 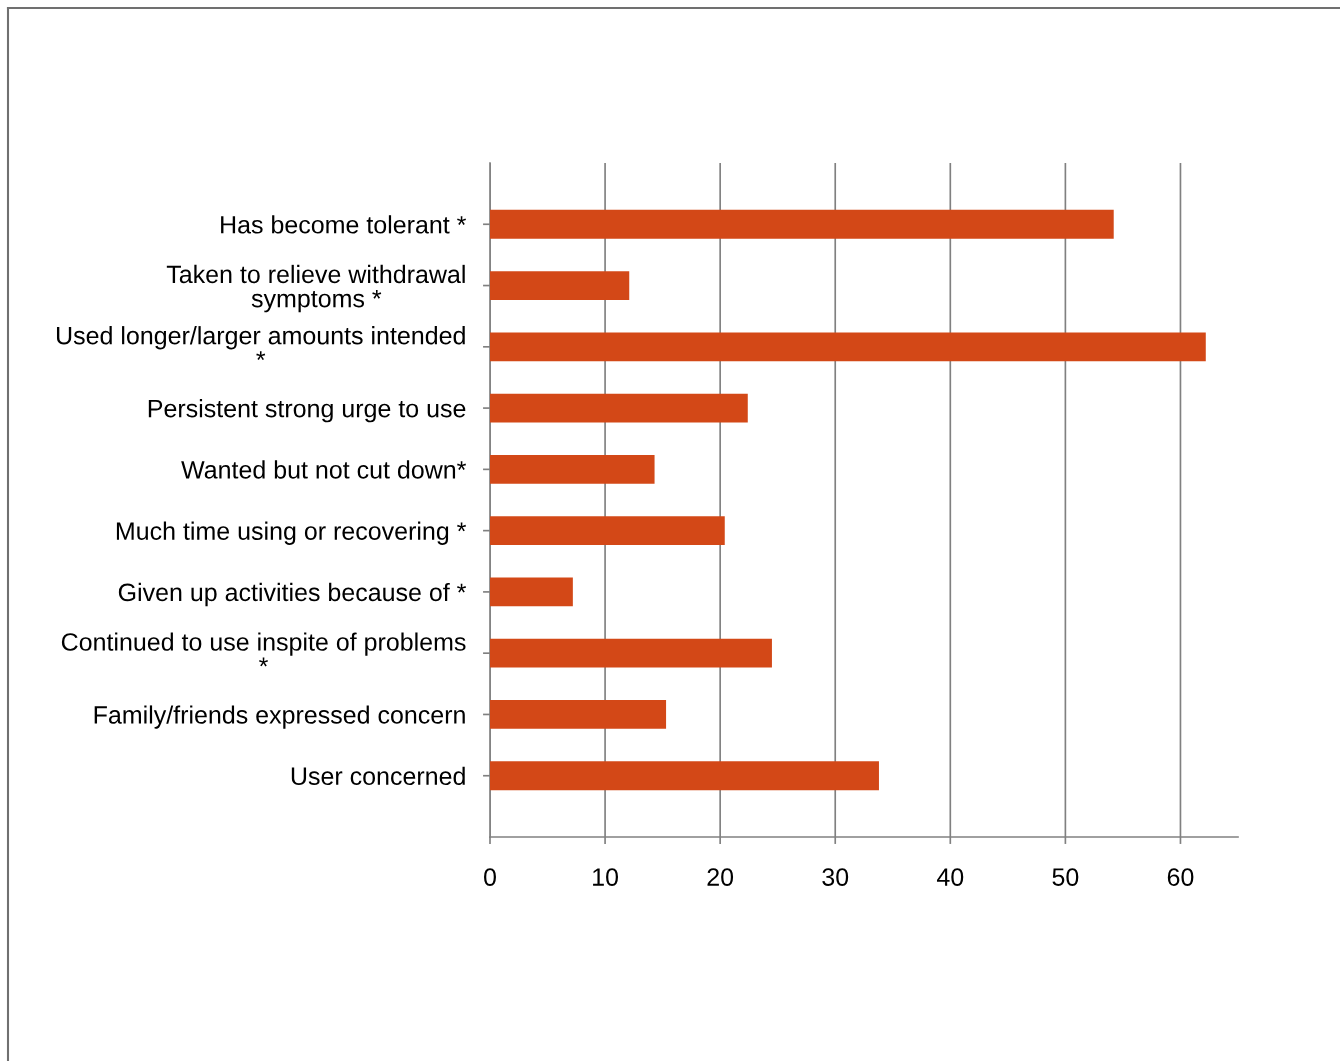 What do you see at coordinates (378, 776) in the screenshot?
I see `y-tick-label: User concerned` at bounding box center [378, 776].